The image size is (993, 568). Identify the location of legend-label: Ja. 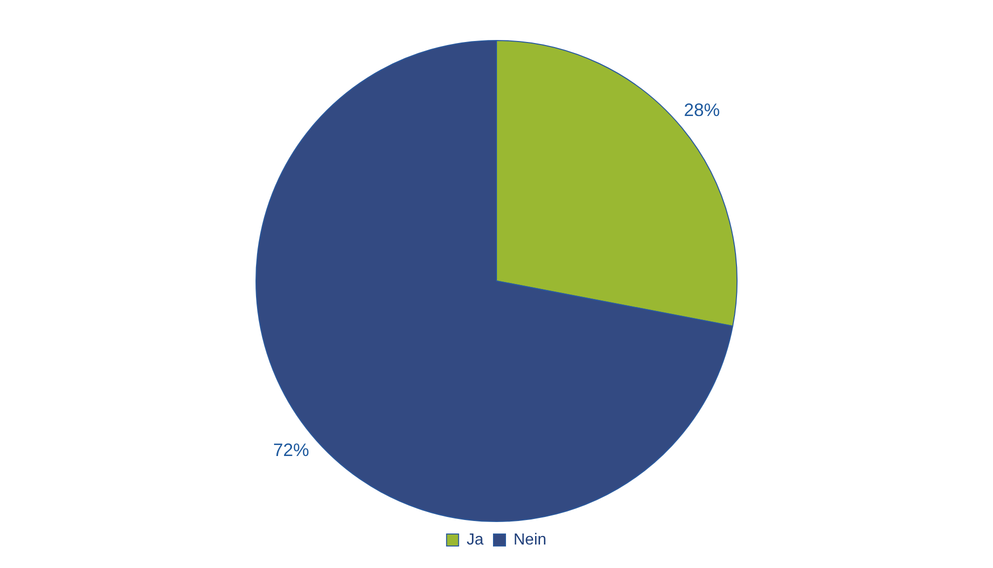
(475, 539).